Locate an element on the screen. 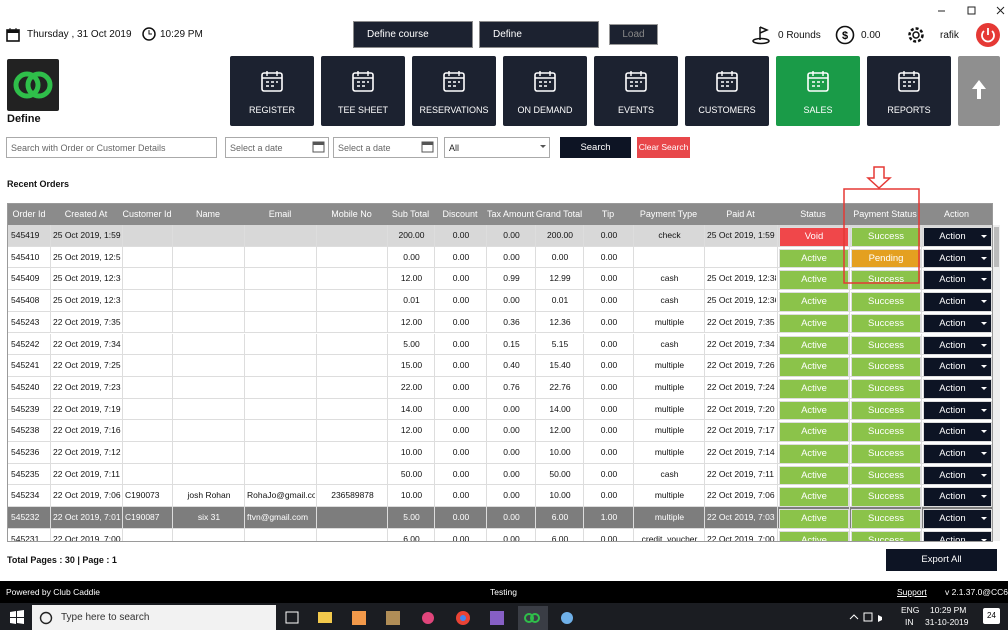  table-cell: credit_voucher is located at coordinates (669, 537).